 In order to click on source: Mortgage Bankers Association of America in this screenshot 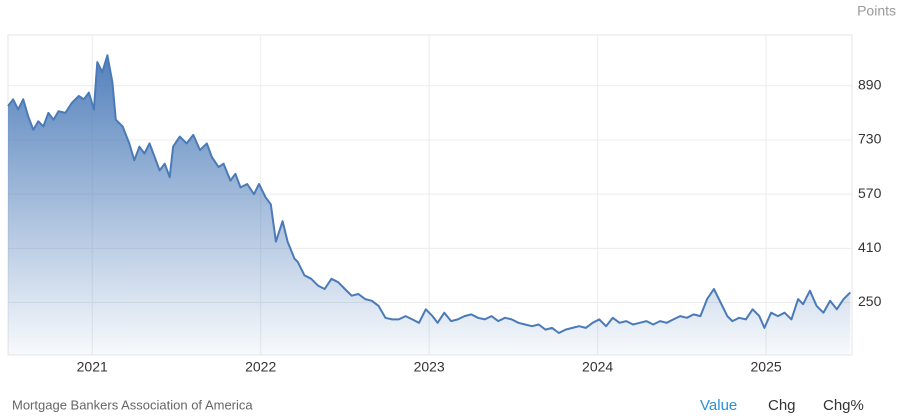, I will do `click(132, 404)`.